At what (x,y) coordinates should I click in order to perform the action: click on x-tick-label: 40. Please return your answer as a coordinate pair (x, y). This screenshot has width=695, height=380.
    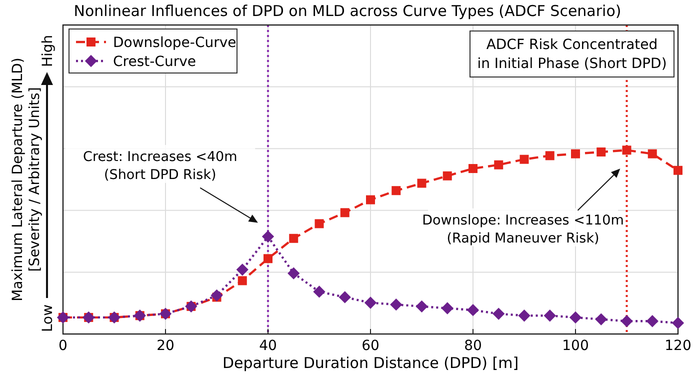
    Looking at the image, I should click on (268, 346).